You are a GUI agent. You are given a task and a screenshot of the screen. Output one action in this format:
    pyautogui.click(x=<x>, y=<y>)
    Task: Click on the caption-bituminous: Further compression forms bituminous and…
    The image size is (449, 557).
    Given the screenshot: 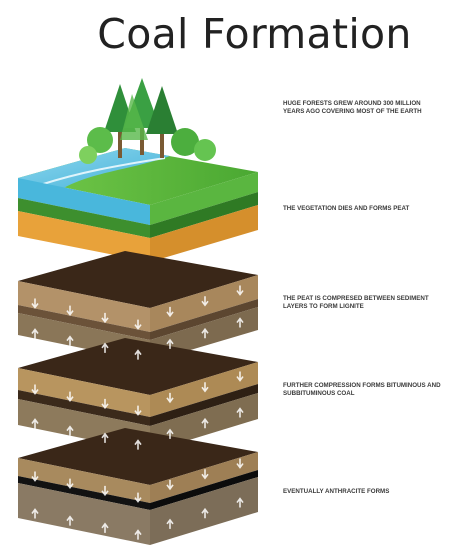 What is the action you would take?
    pyautogui.click(x=362, y=389)
    